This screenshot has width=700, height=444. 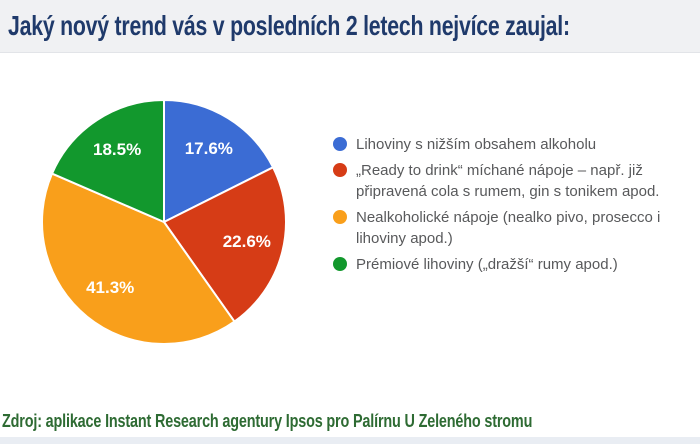 What do you see at coordinates (110, 287) in the screenshot?
I see `pie-slice-label: 41.3%` at bounding box center [110, 287].